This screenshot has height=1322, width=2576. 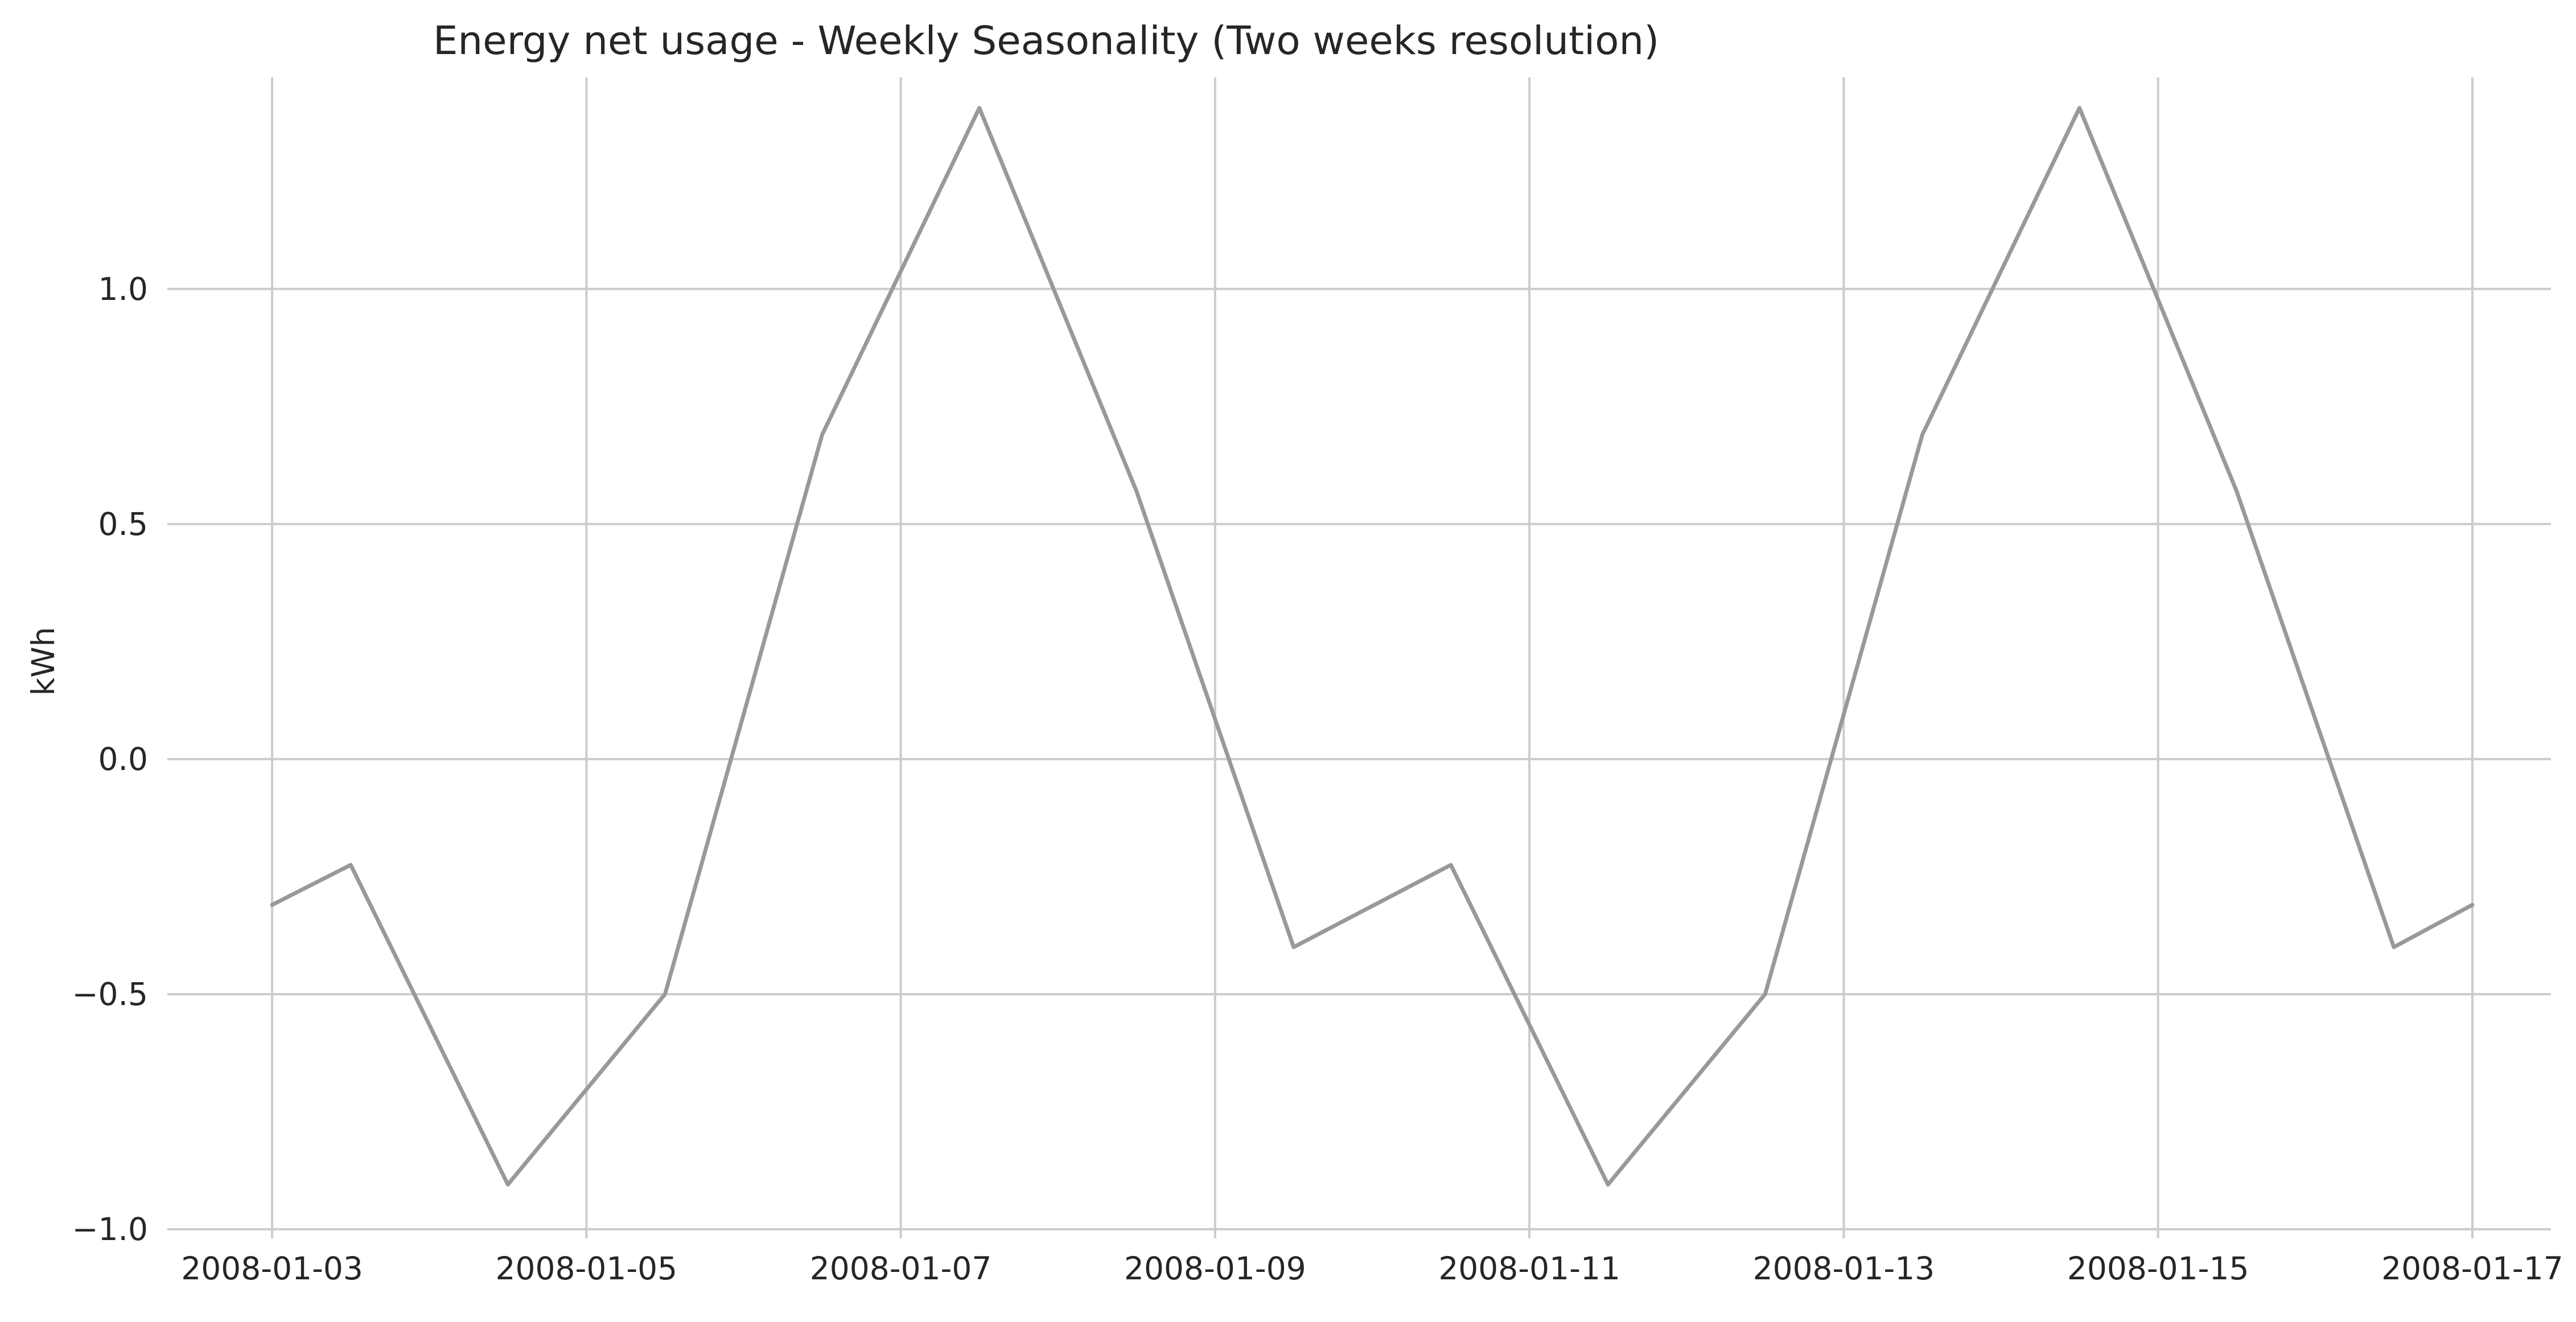 I want to click on y-tick-label: 0.0, so click(x=123, y=759).